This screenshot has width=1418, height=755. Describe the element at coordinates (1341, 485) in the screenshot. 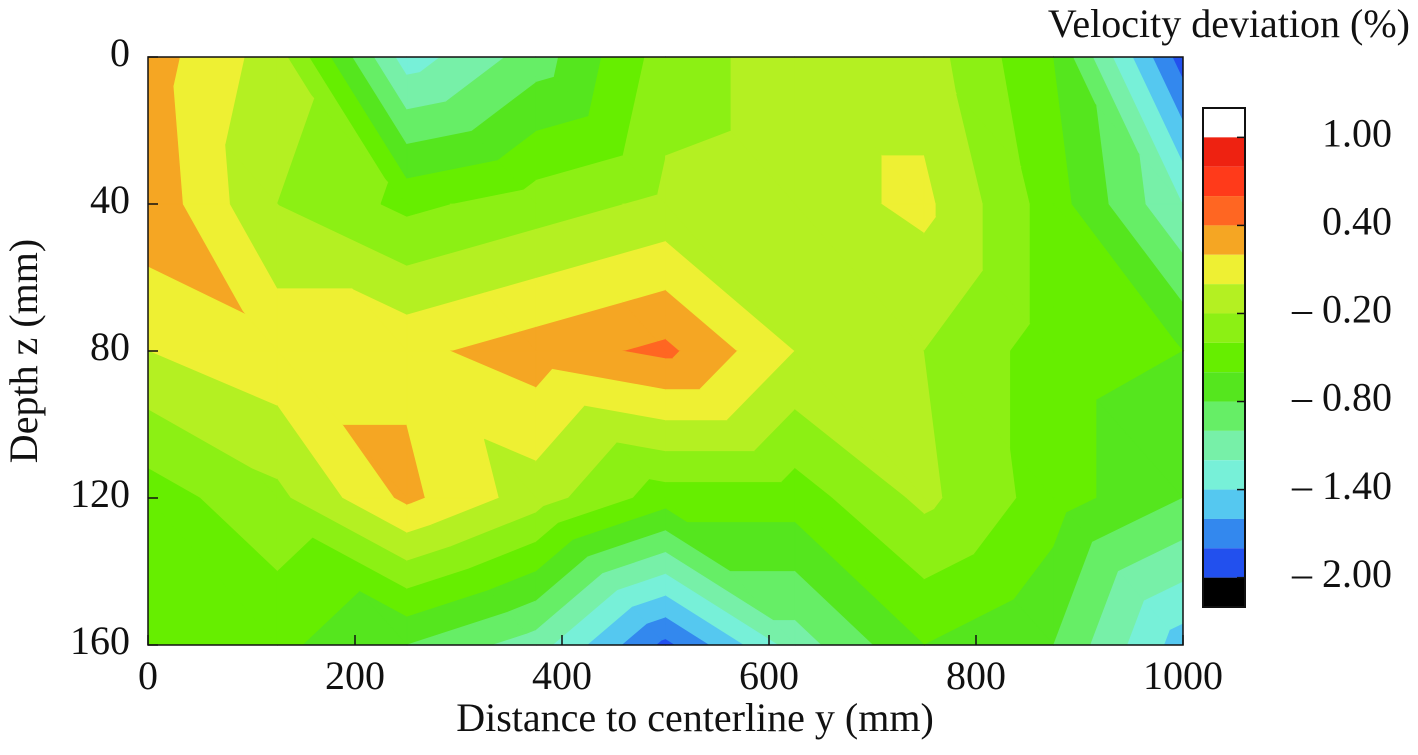

I see `colorbar-tick-label: – 1.40` at that location.